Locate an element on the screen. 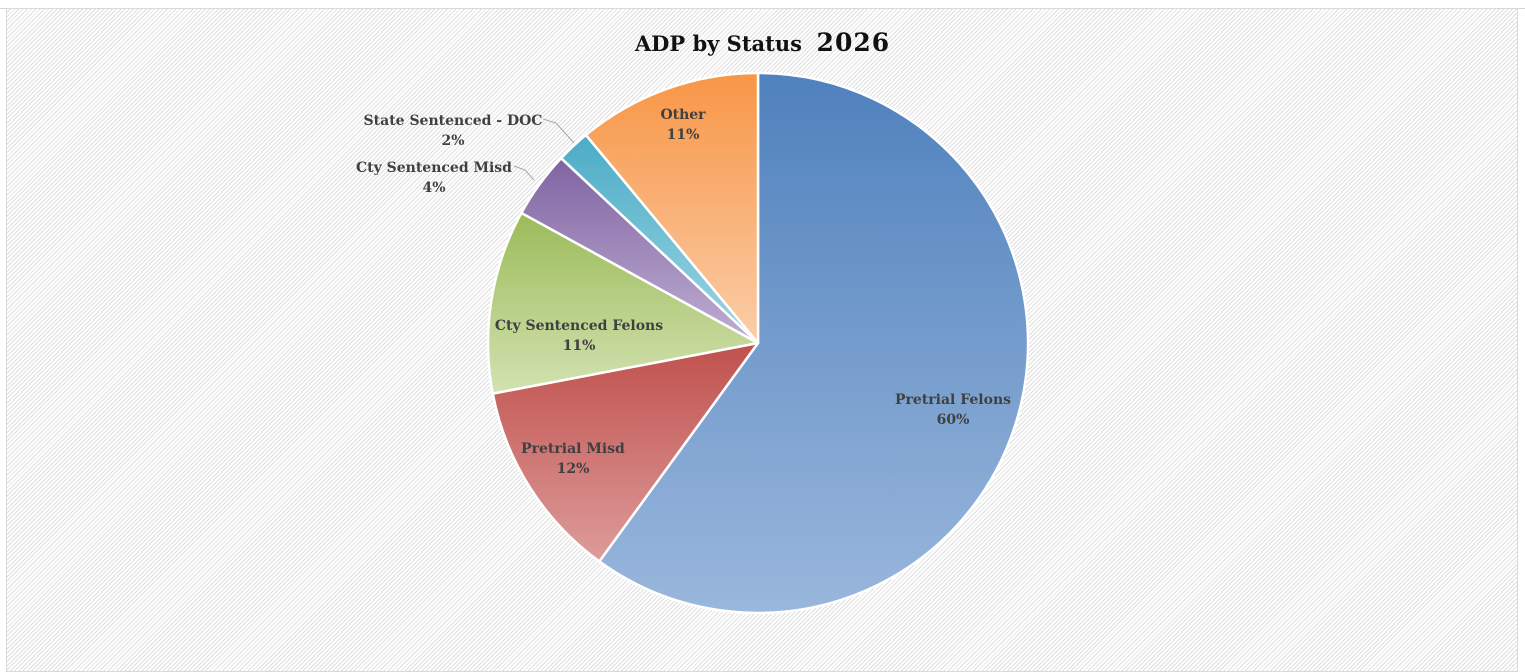  data-label-state-sentenced-doc: State Sentenced - DOC 2% is located at coordinates (453, 131).